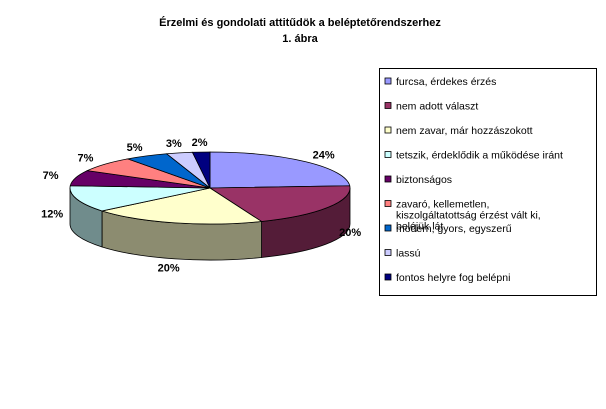 This screenshot has height=409, width=606. I want to click on legend-entry-6: modern, gyors, egyszerű, so click(448, 229).